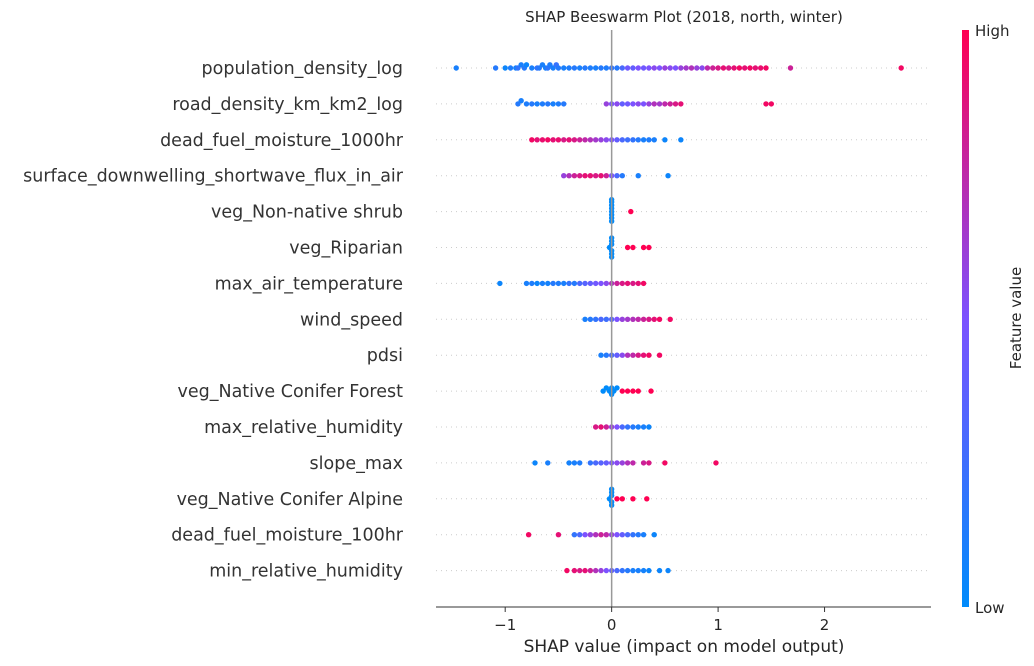 The height and width of the screenshot is (666, 1034). Describe the element at coordinates (965, 318) in the screenshot. I see `colorbar-gradient` at that location.